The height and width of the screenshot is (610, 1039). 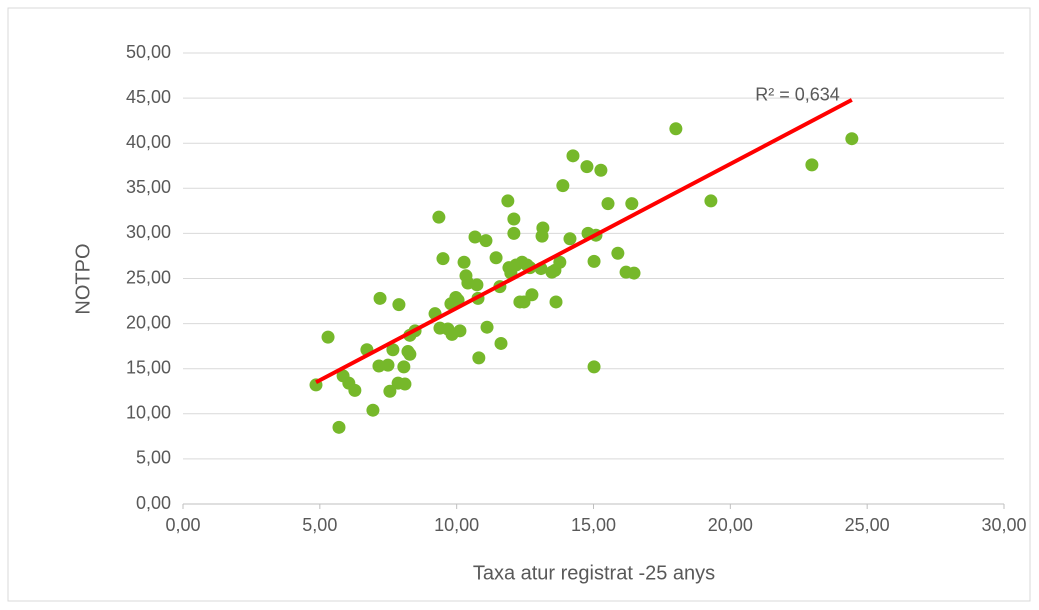 What do you see at coordinates (148, 322) in the screenshot?
I see `y-tick-label: 20,00` at bounding box center [148, 322].